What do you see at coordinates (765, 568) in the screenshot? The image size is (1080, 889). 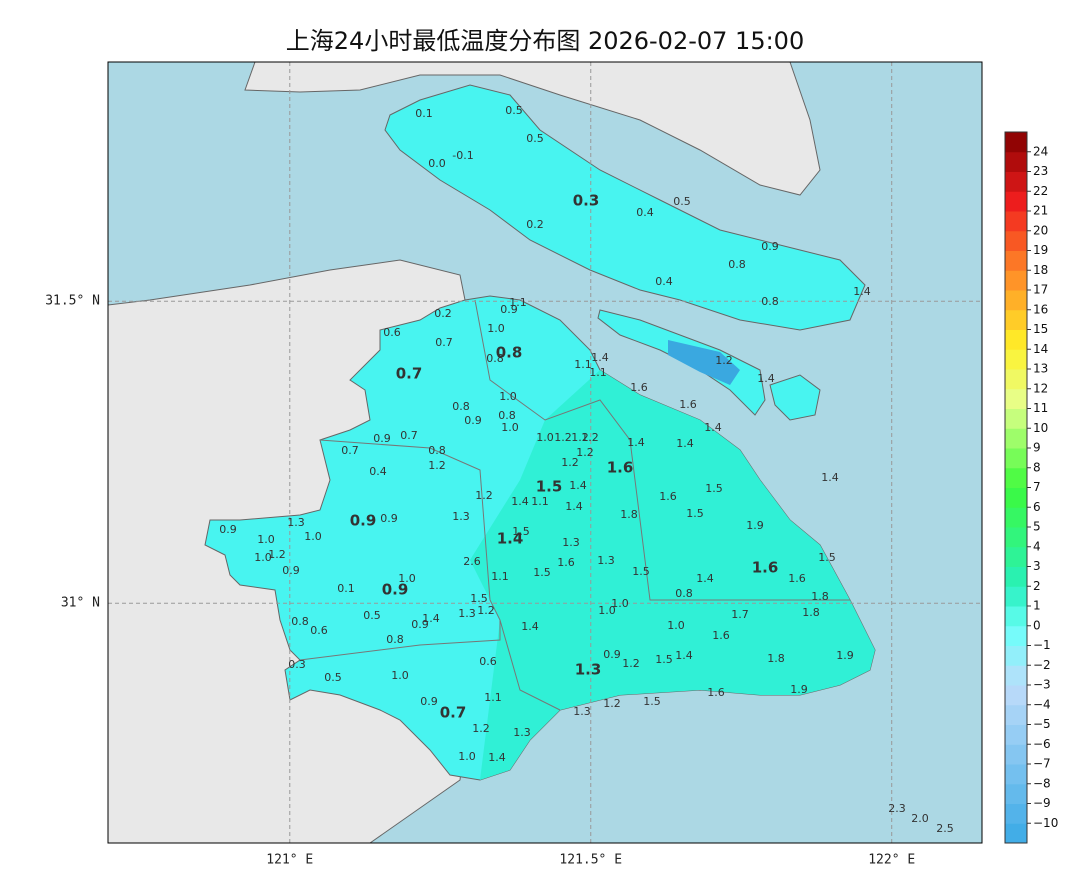 I see `district-value: 1.6` at bounding box center [765, 568].